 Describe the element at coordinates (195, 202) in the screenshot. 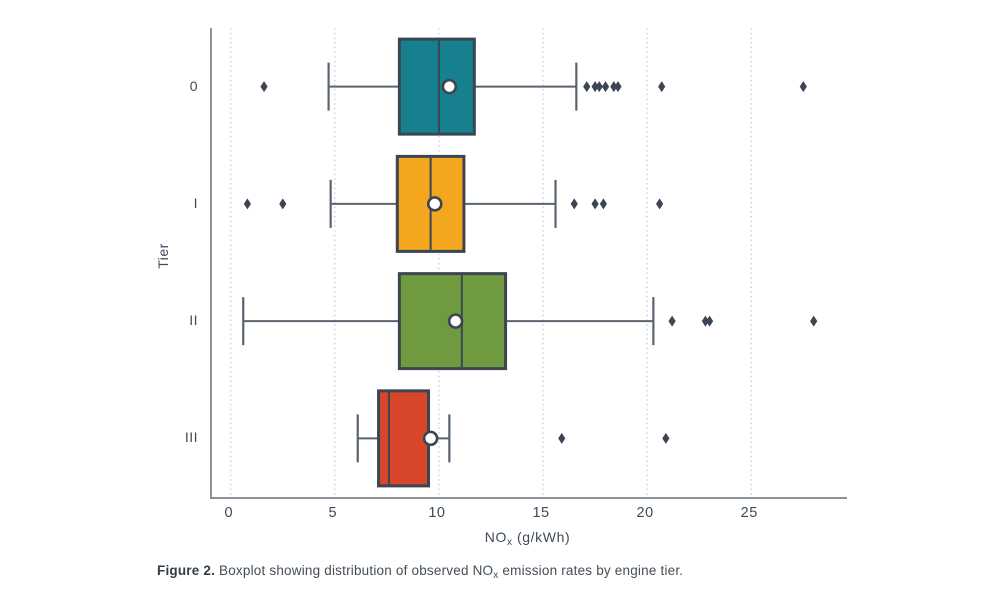

I see `y-tick-label-I: I` at that location.